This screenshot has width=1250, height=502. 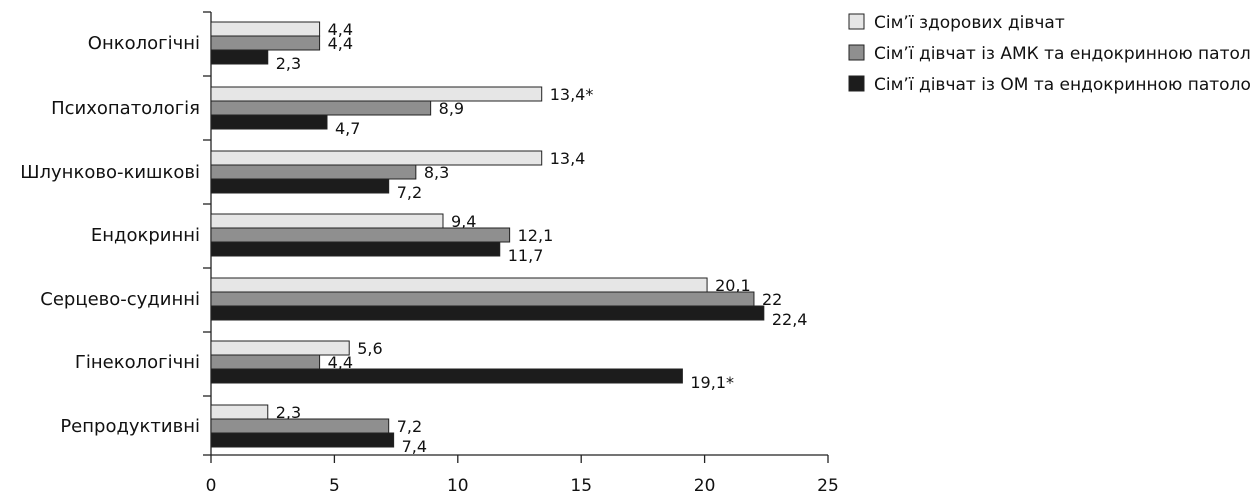 I want to click on data-label: 8,9, so click(x=451, y=108).